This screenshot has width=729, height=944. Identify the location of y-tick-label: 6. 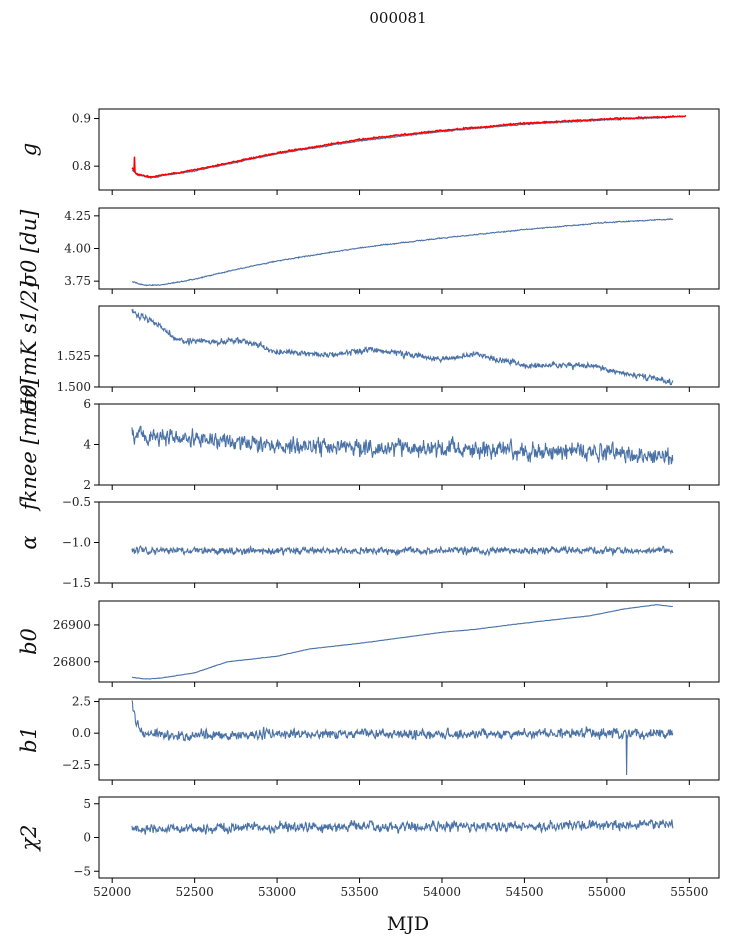
(87, 404).